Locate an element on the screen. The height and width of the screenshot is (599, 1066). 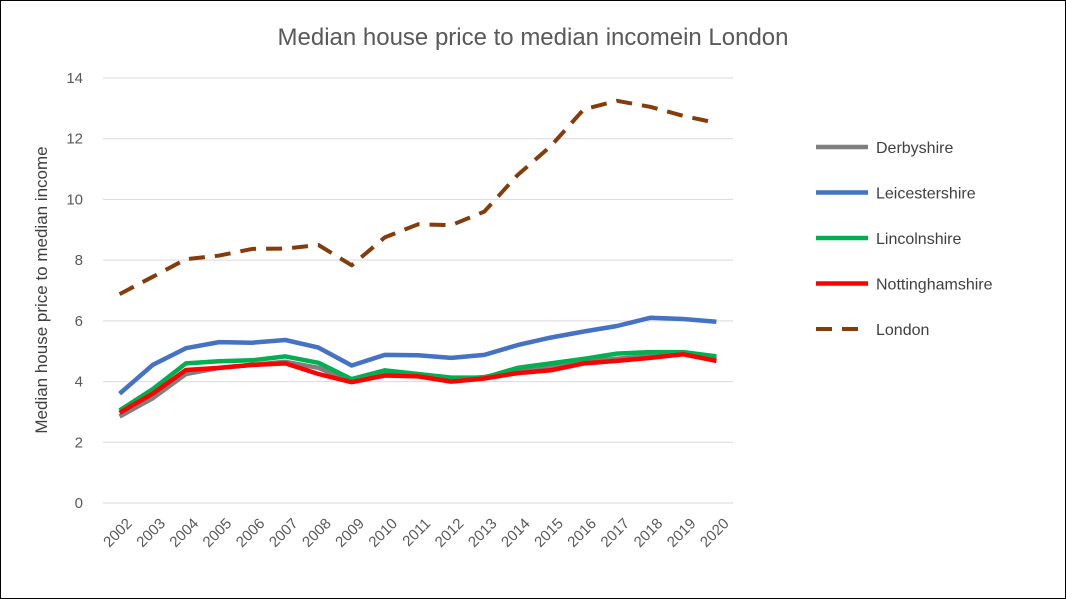
x-tick-label: 2010 is located at coordinates (383, 533).